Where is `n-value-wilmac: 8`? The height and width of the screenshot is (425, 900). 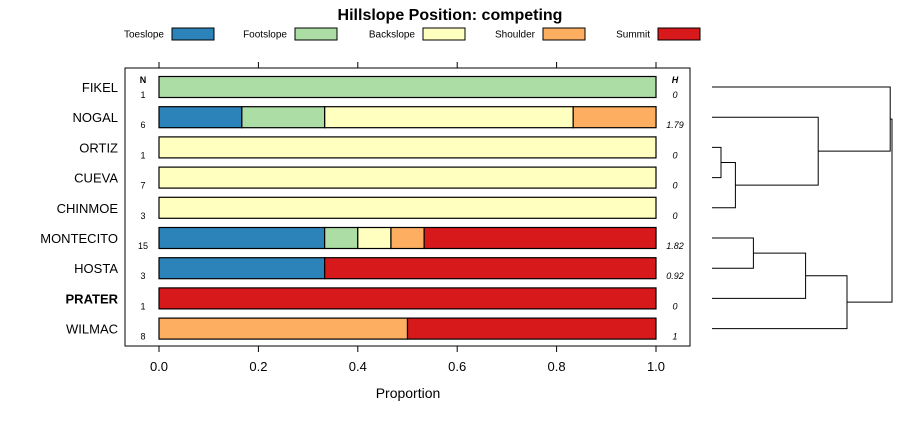
n-value-wilmac: 8 is located at coordinates (142, 337).